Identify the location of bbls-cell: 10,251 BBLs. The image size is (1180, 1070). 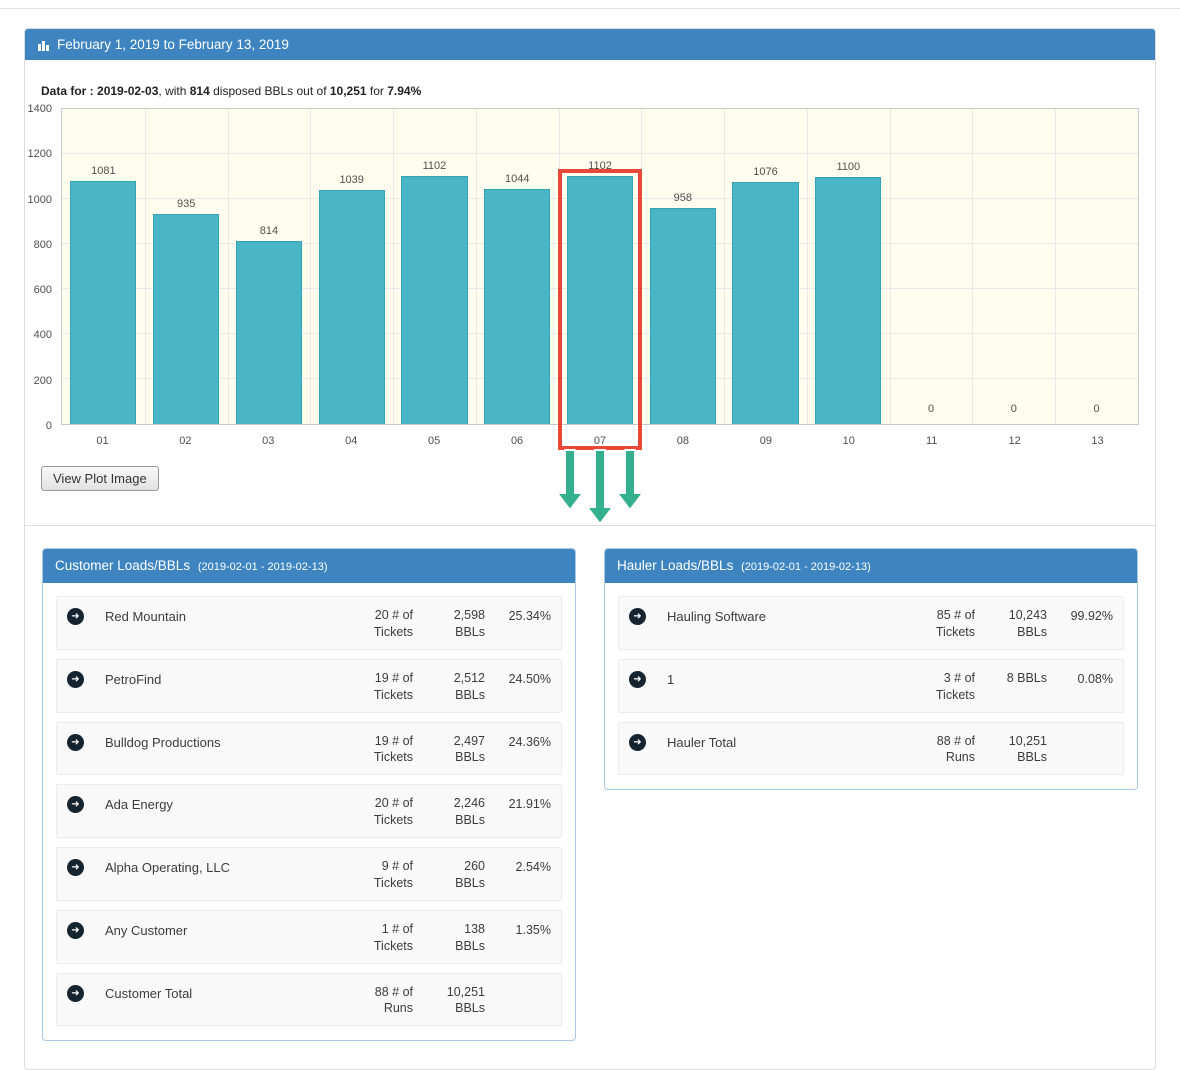
(1015, 750).